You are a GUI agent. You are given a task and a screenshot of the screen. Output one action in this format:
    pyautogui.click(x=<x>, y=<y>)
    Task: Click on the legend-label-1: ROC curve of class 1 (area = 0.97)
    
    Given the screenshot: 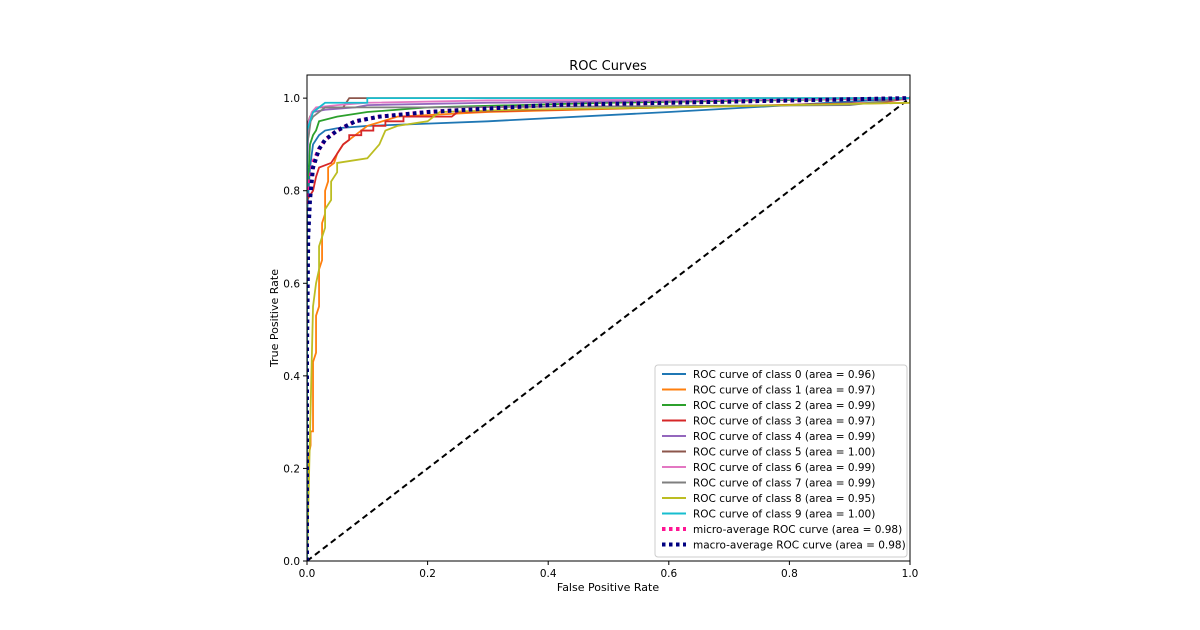 What is the action you would take?
    pyautogui.click(x=784, y=391)
    